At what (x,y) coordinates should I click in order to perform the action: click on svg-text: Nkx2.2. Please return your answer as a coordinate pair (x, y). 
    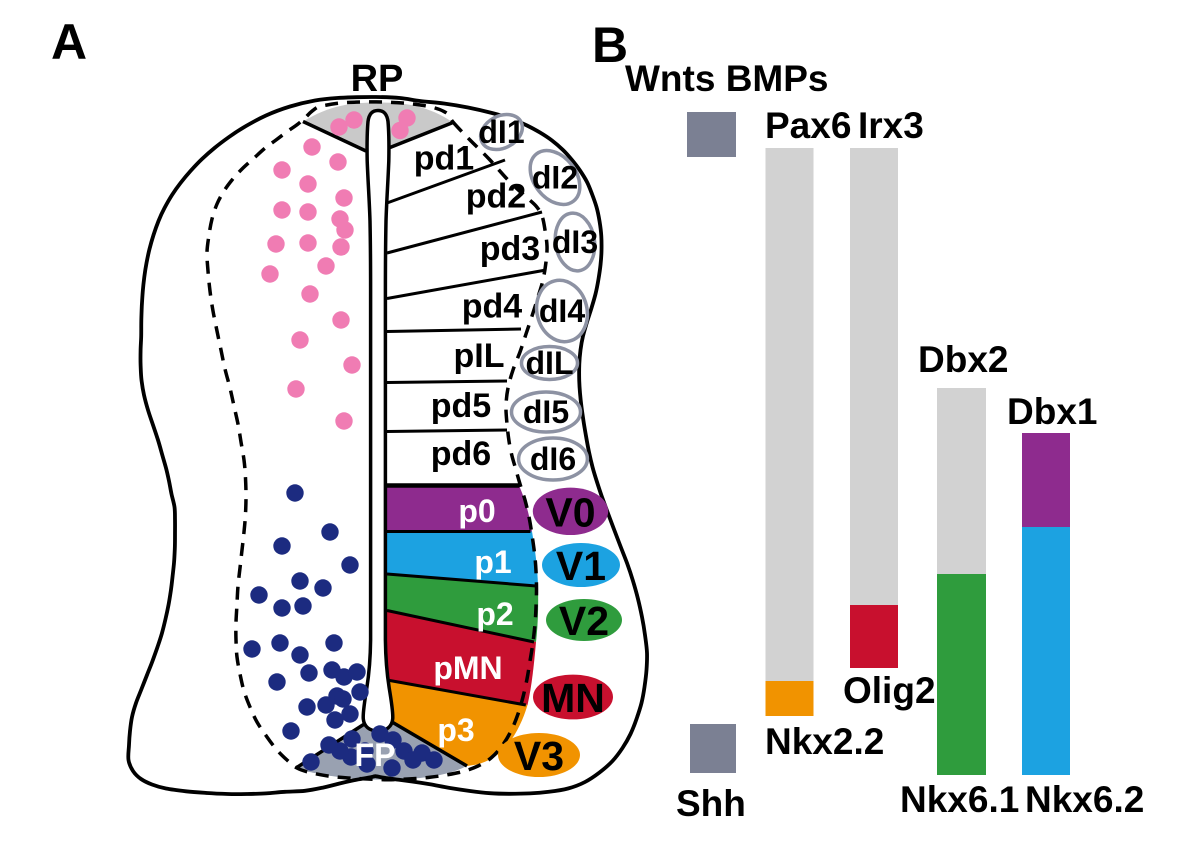
    Looking at the image, I should click on (824, 741).